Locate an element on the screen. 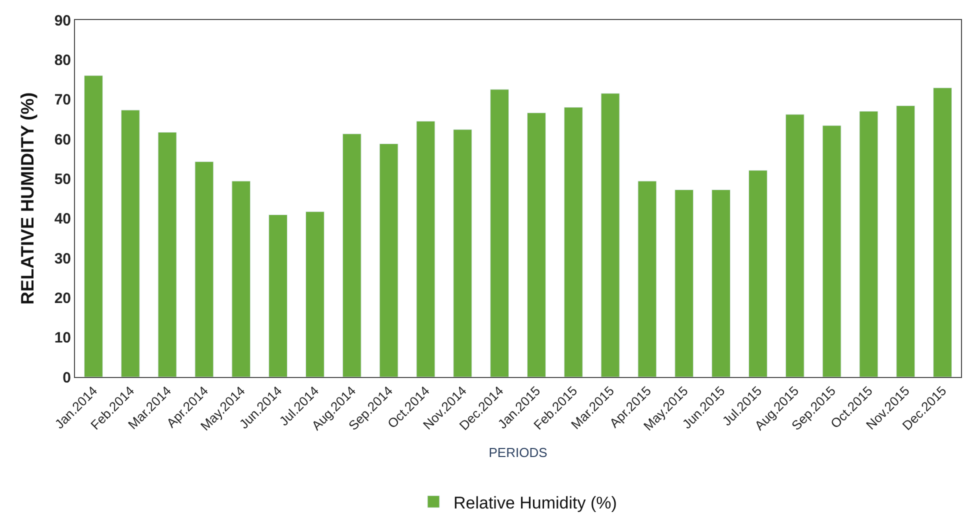 The width and height of the screenshot is (971, 530). y-tick-label: 90 is located at coordinates (62, 21).